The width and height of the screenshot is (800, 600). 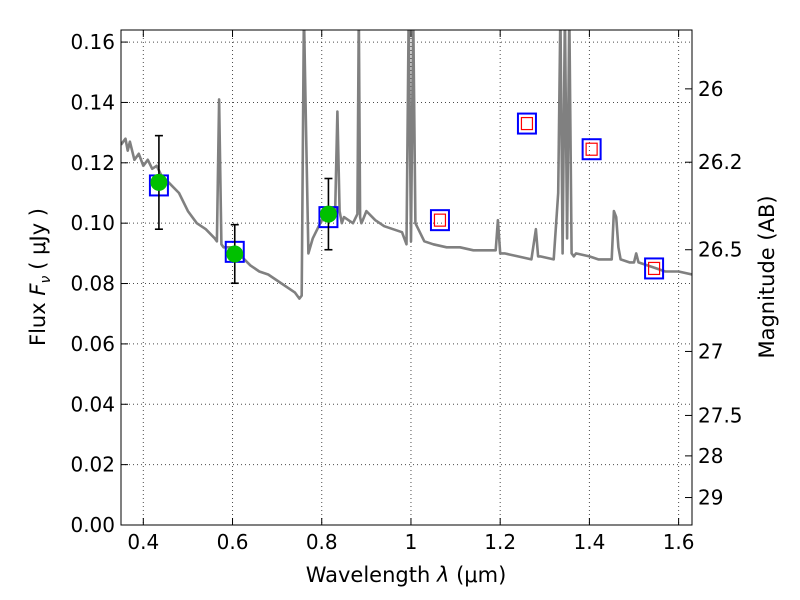 I want to click on y-tick-label: 0.10, so click(x=92, y=223).